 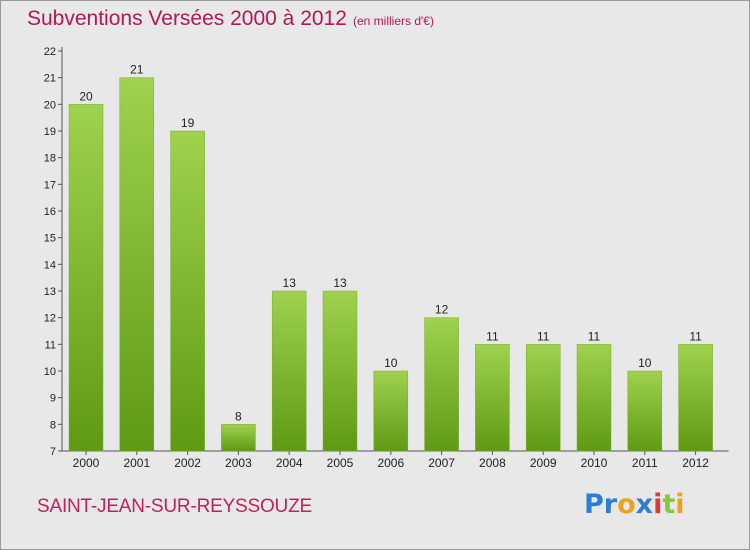 I want to click on chart-title: Subventions Versées 2000 à 2012, so click(x=187, y=18).